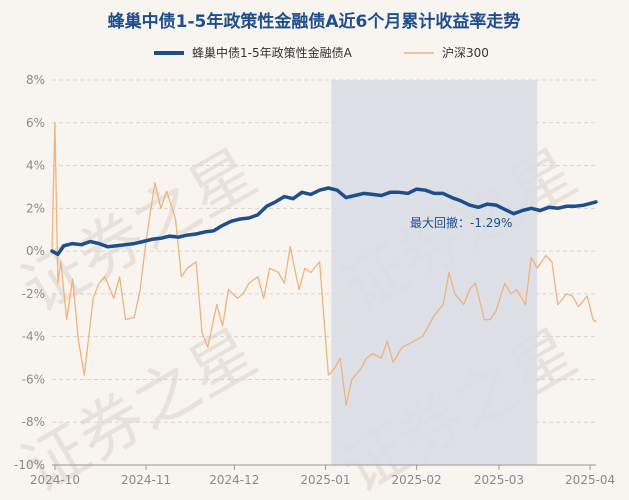 The height and width of the screenshot is (500, 629). I want to click on legend: 蜂巢中债1-5年政策性金融债A 沪深300, so click(321, 52).